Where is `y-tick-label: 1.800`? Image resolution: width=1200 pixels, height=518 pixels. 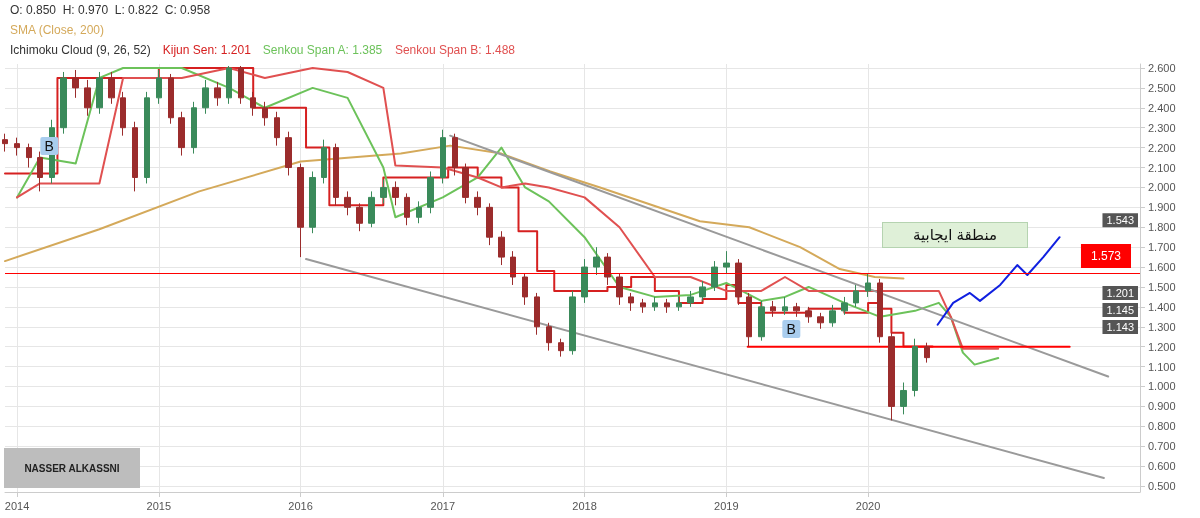 y-tick-label: 1.800 is located at coordinates (1162, 227).